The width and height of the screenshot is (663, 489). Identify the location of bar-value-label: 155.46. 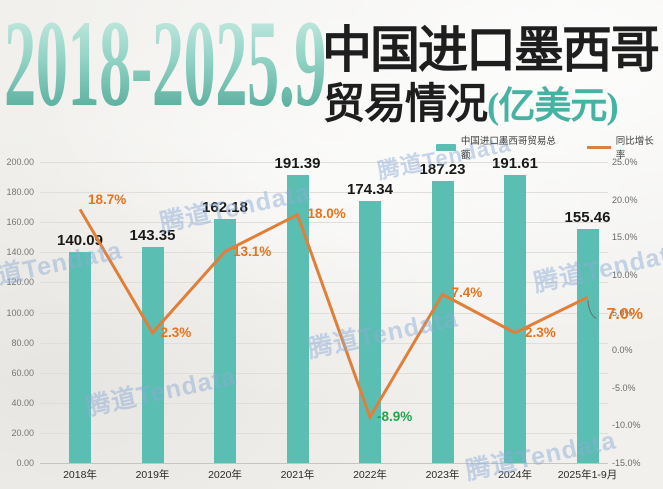
(587, 218).